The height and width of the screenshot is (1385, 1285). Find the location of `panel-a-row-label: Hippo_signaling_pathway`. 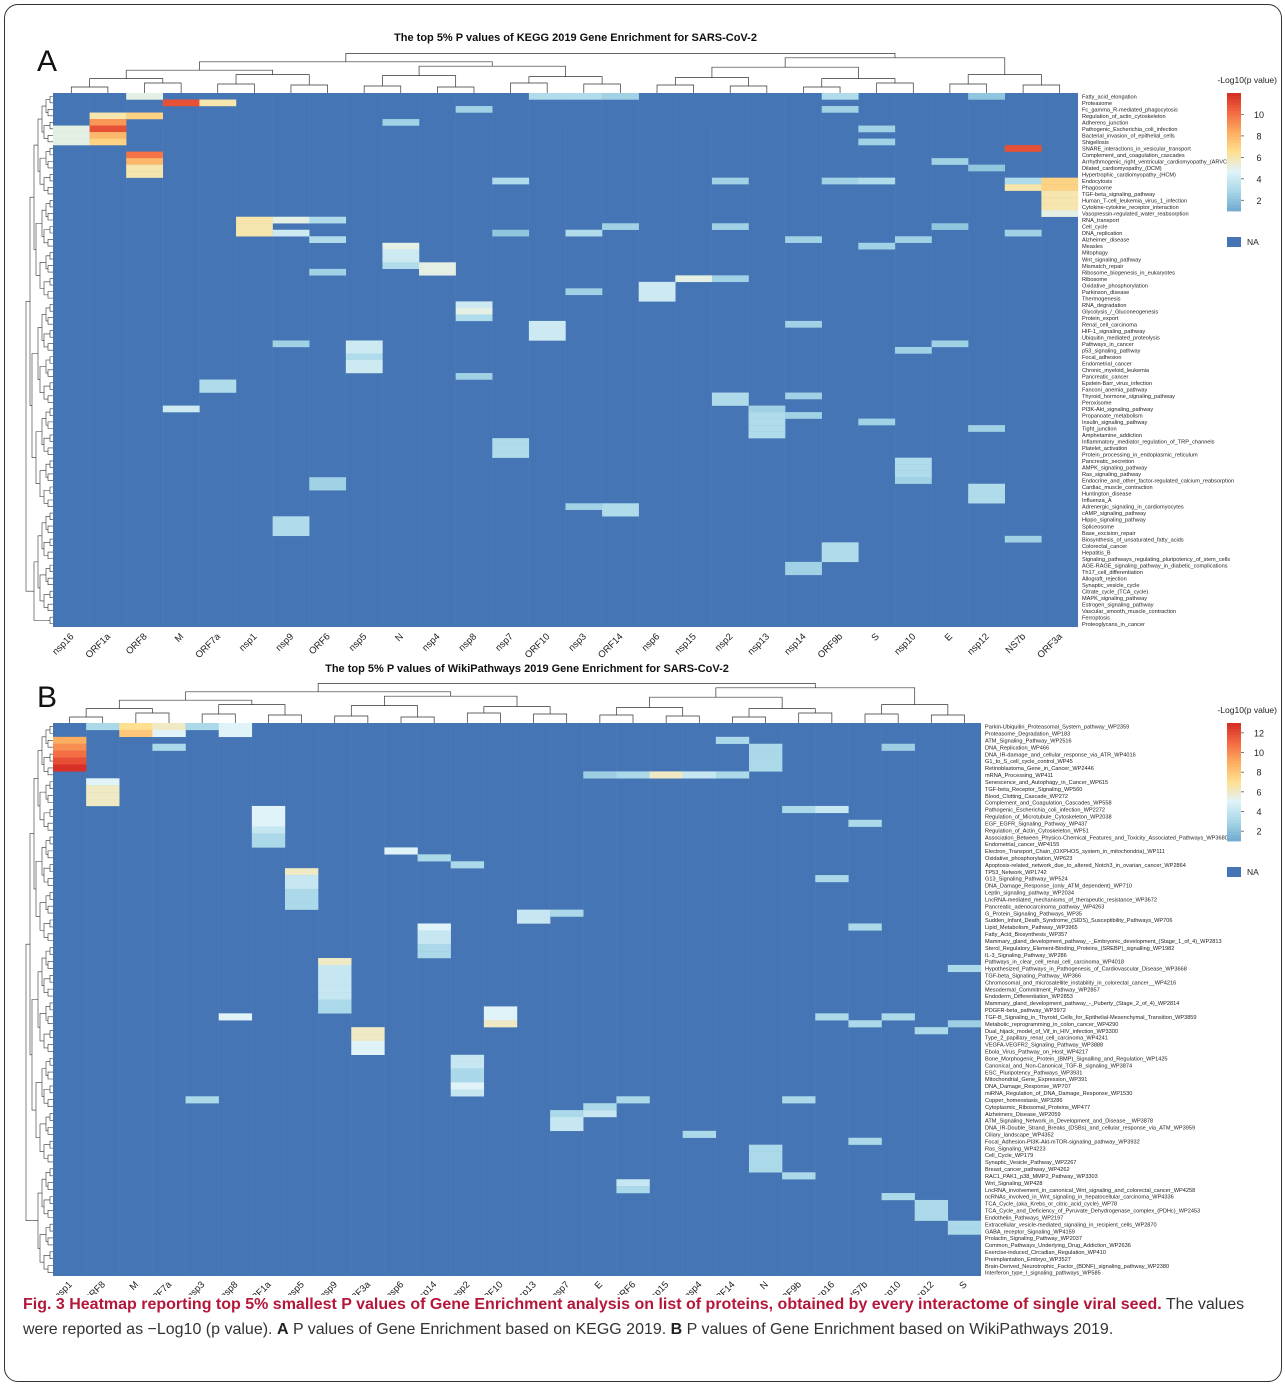

panel-a-row-label: Hippo_signaling_pathway is located at coordinates (1114, 521).